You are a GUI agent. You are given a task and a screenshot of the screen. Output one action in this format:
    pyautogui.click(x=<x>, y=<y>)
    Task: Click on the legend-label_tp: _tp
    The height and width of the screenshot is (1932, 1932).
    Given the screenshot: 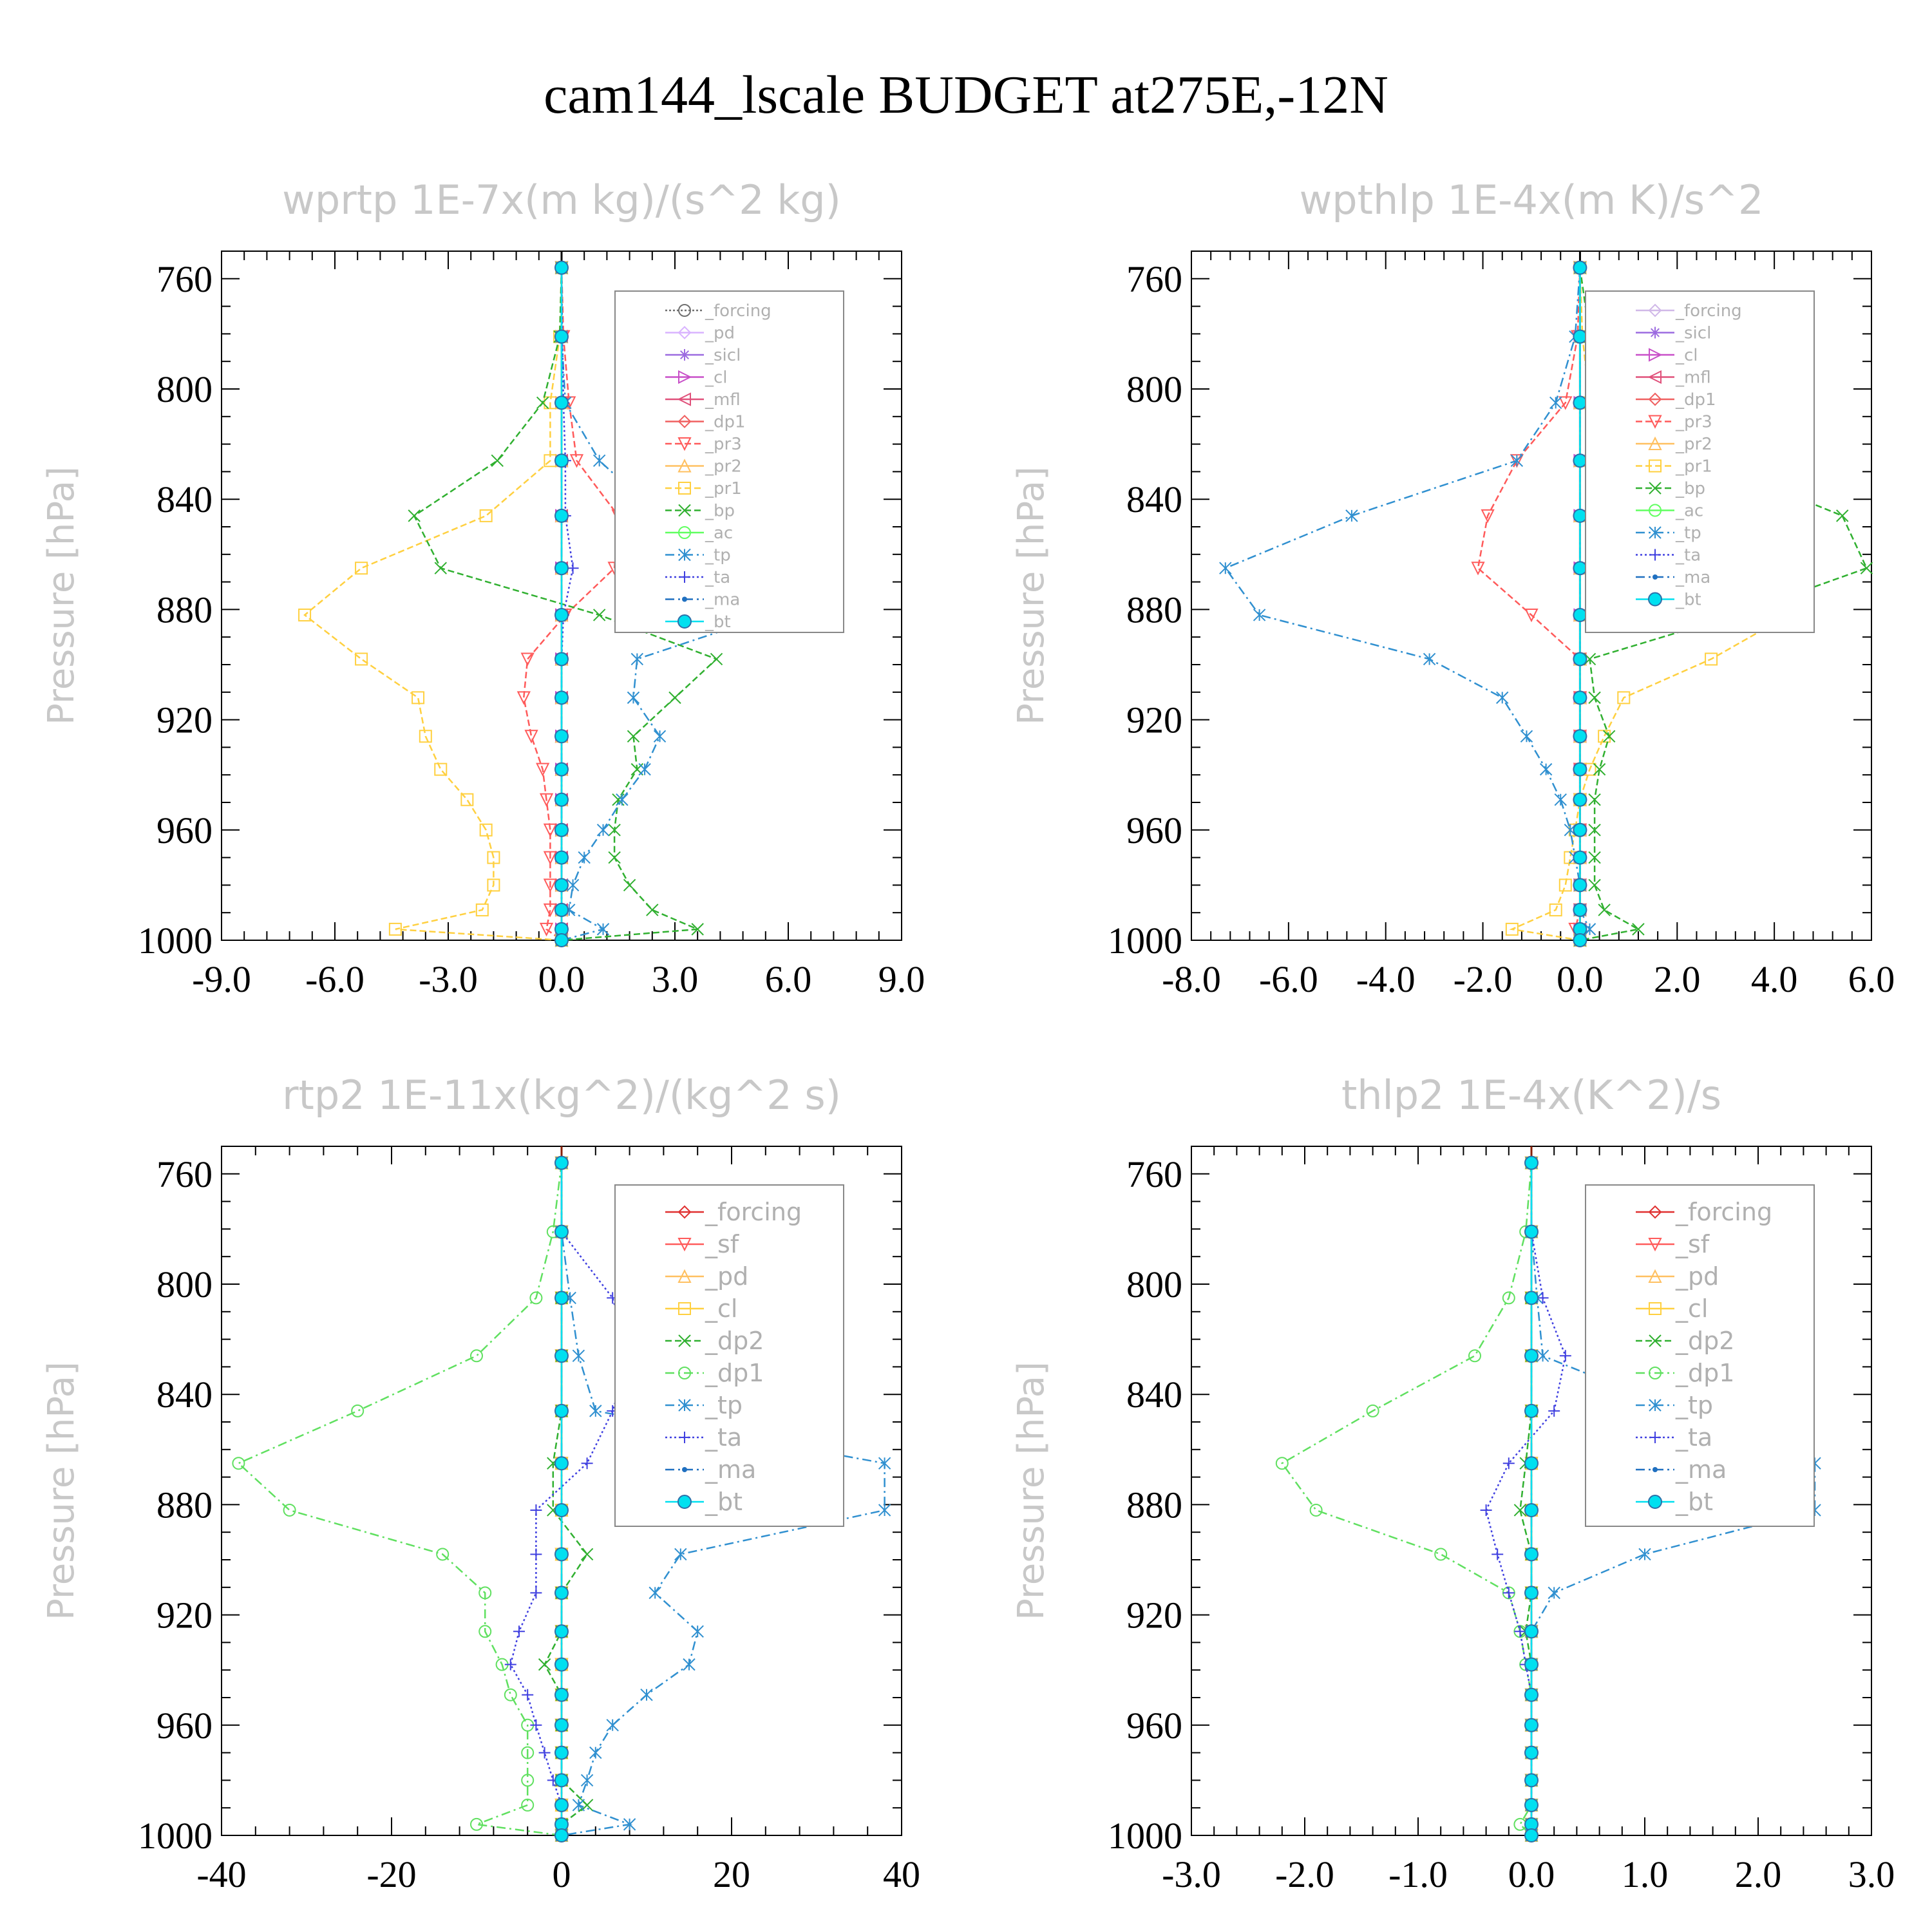 What is the action you would take?
    pyautogui.click(x=718, y=555)
    